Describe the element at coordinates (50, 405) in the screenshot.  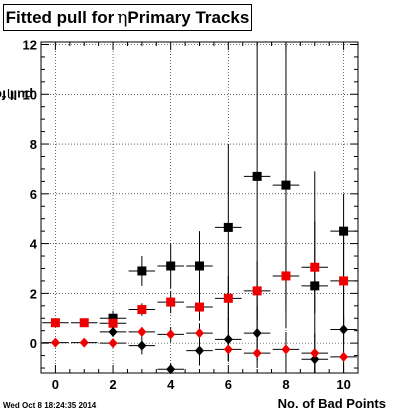
I see `date-stamp: Wed Oct 8 18:24:35 2014` at that location.